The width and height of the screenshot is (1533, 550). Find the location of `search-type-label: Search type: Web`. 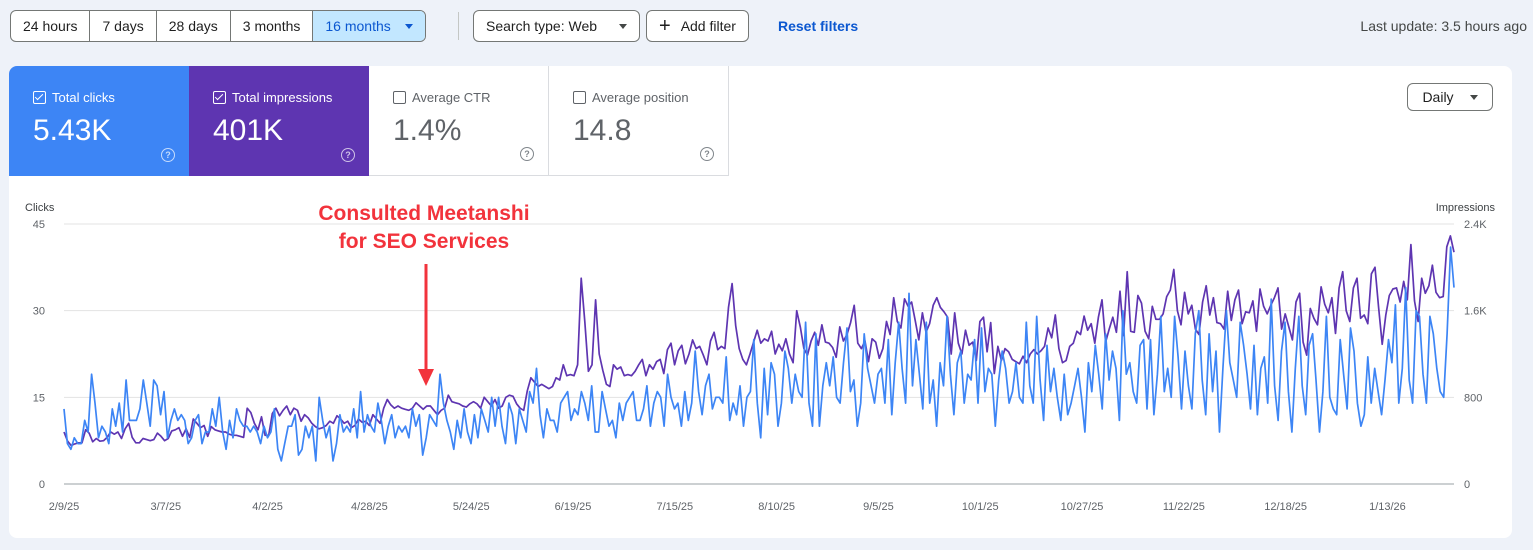

search-type-label: Search type: Web is located at coordinates (542, 26).